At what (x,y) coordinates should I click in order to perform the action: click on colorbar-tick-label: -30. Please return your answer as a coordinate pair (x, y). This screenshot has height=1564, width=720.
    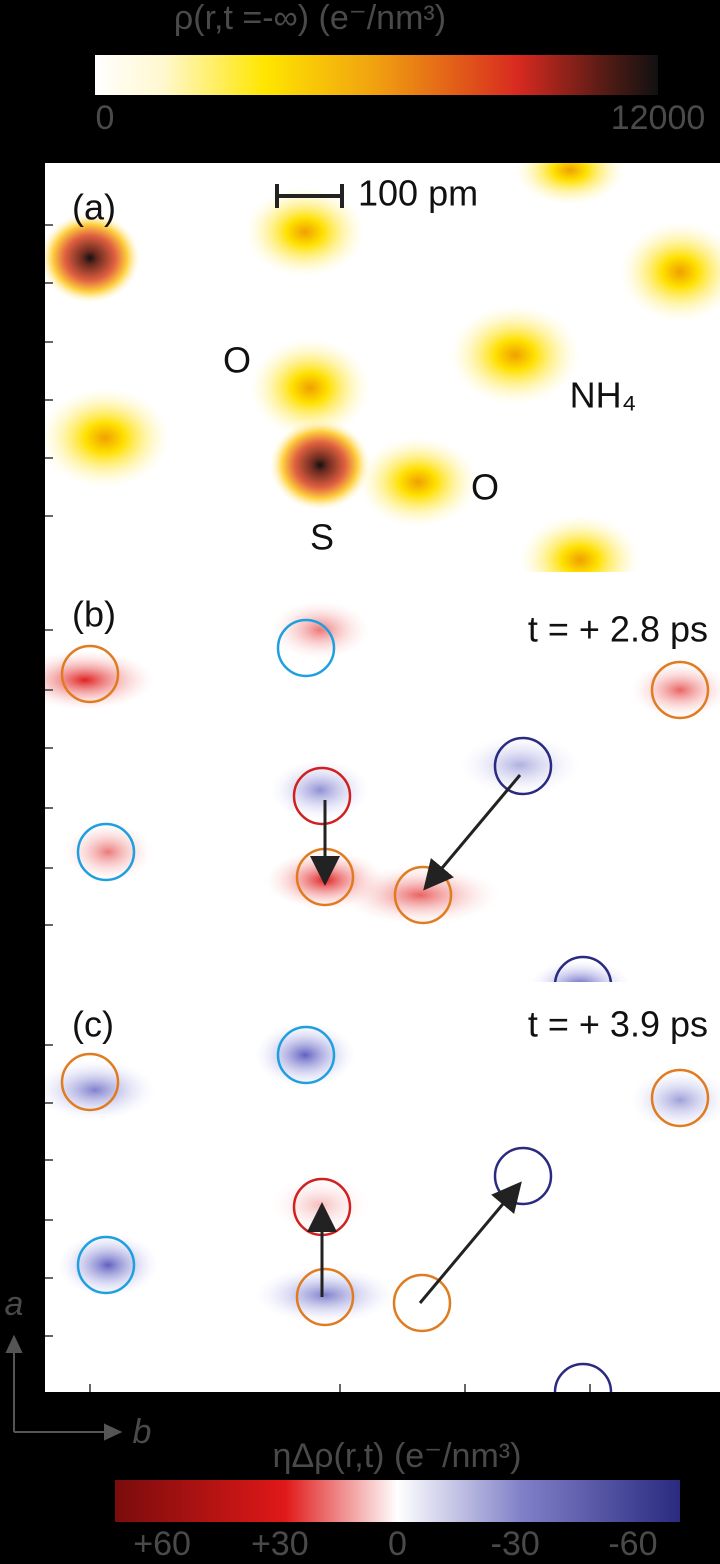
    Looking at the image, I should click on (515, 1544).